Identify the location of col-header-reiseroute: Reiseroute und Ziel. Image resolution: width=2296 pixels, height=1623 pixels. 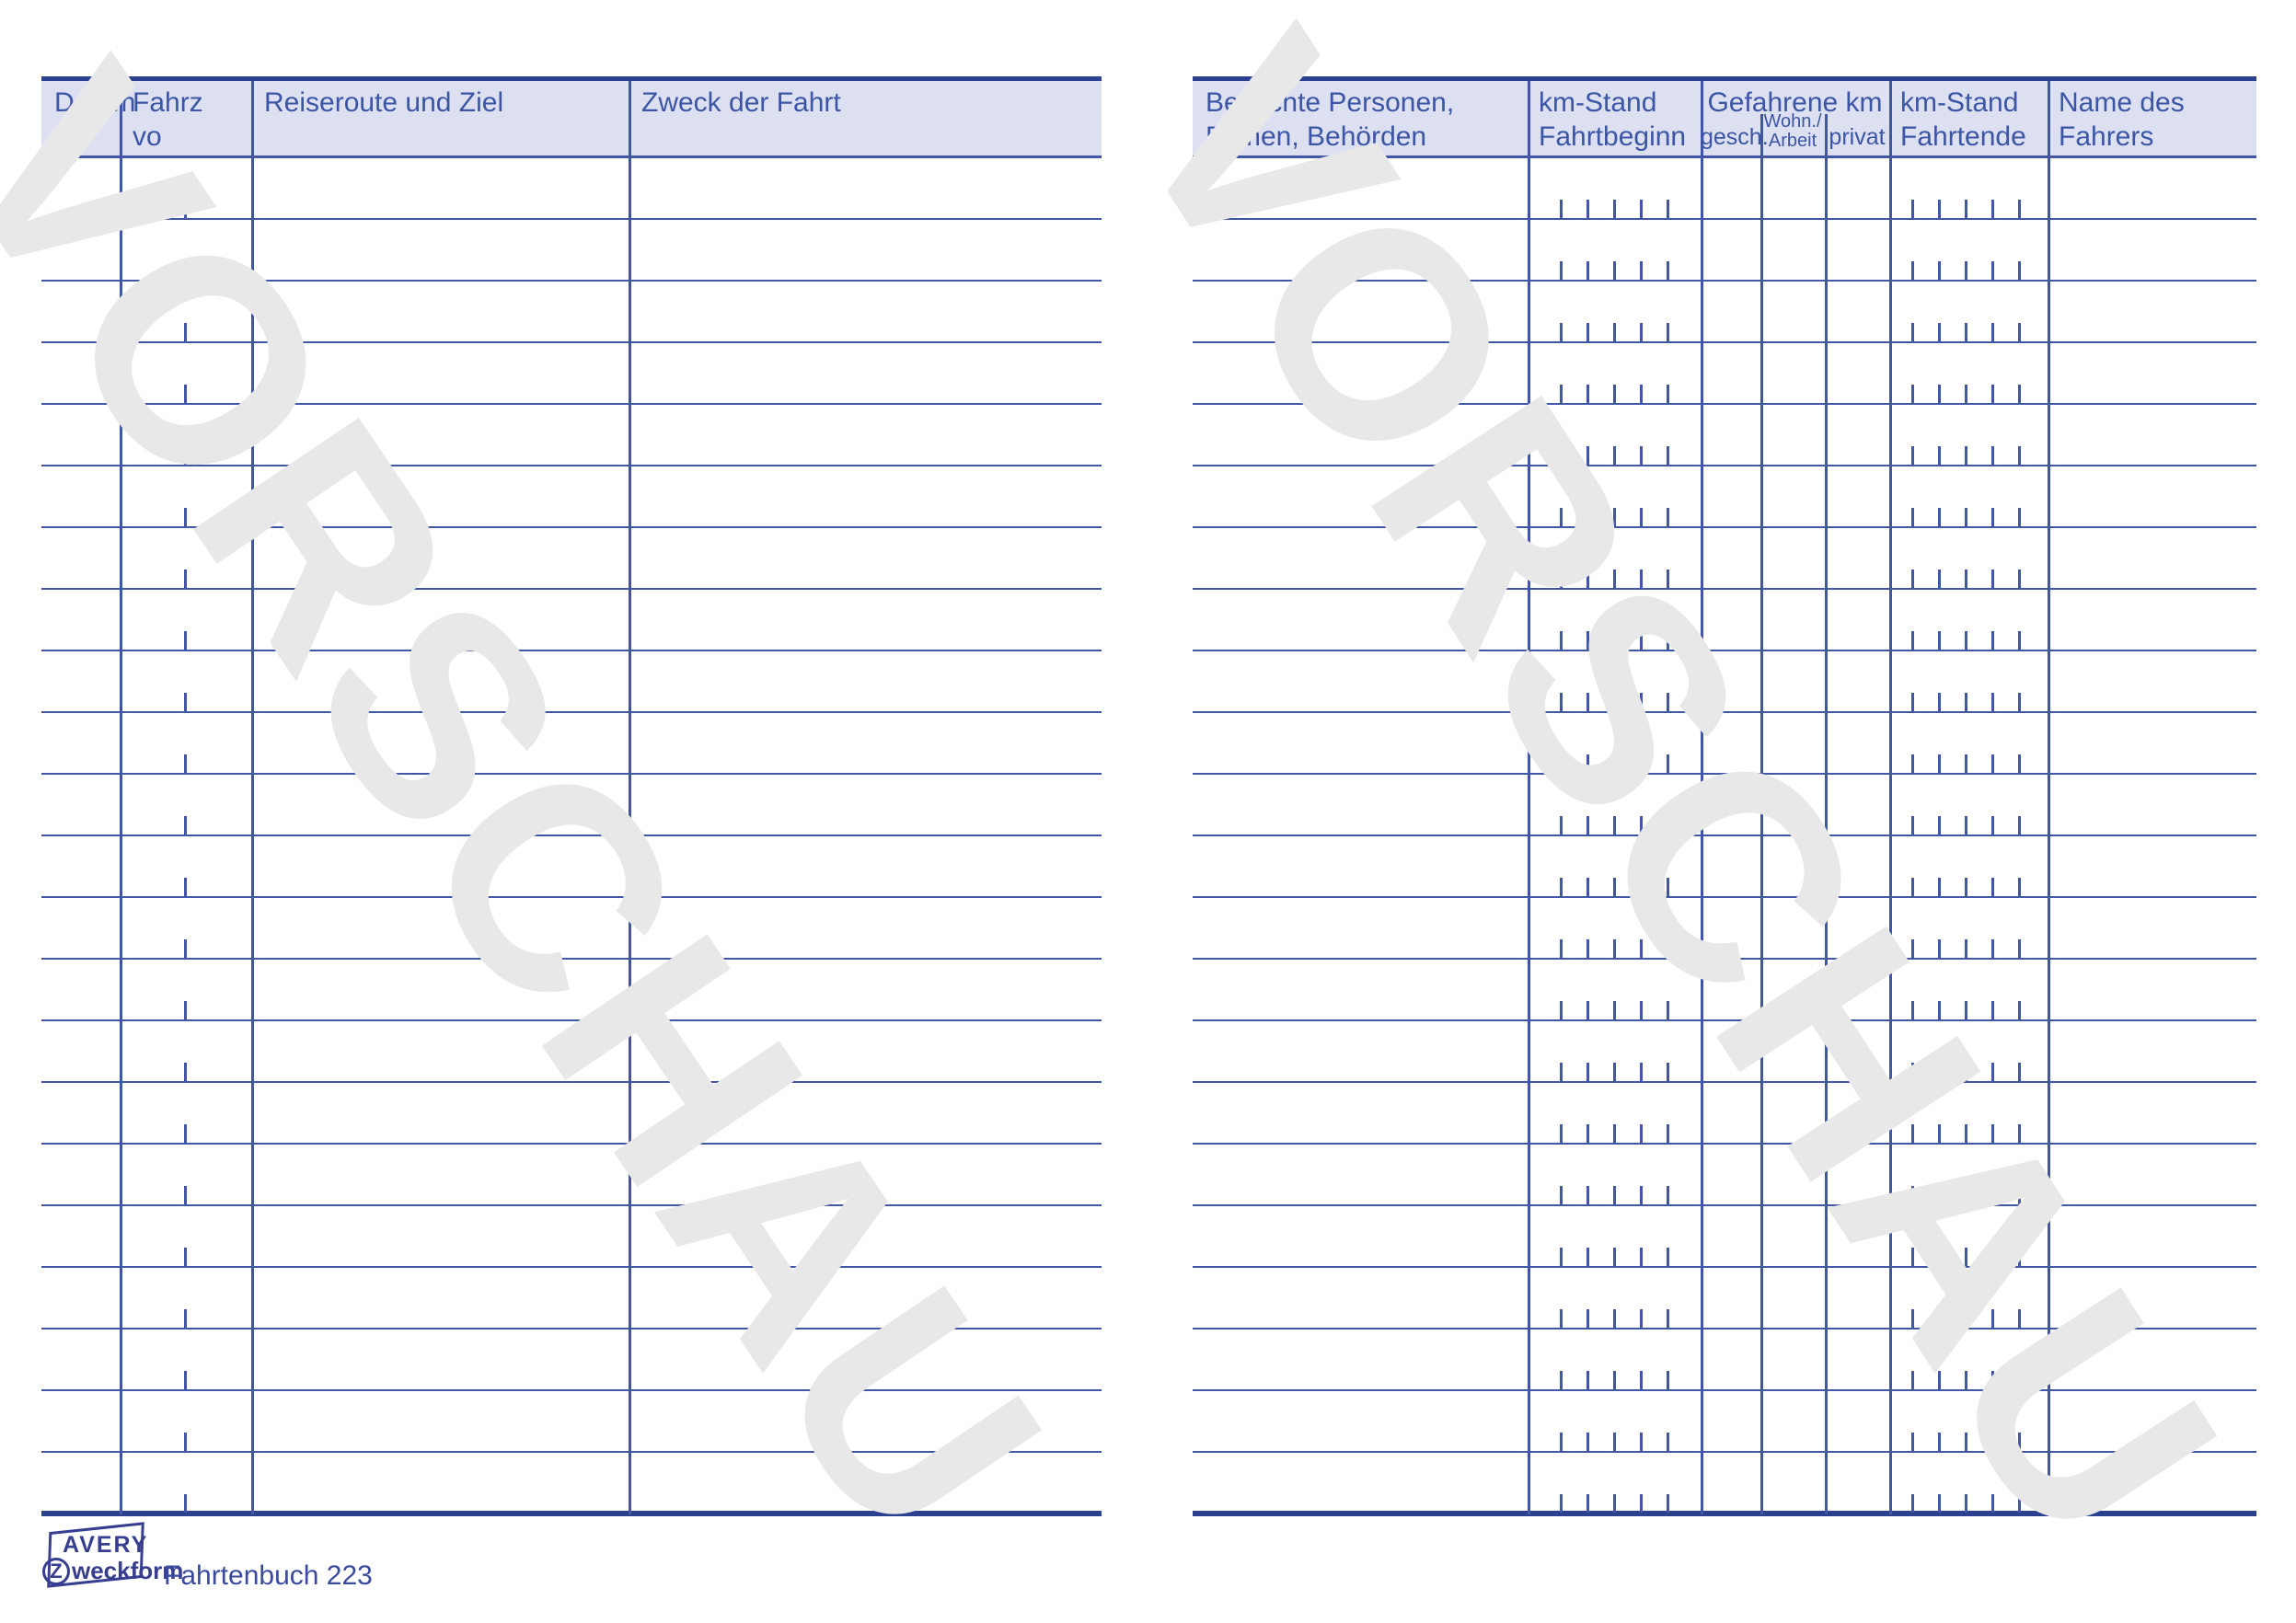
(384, 102).